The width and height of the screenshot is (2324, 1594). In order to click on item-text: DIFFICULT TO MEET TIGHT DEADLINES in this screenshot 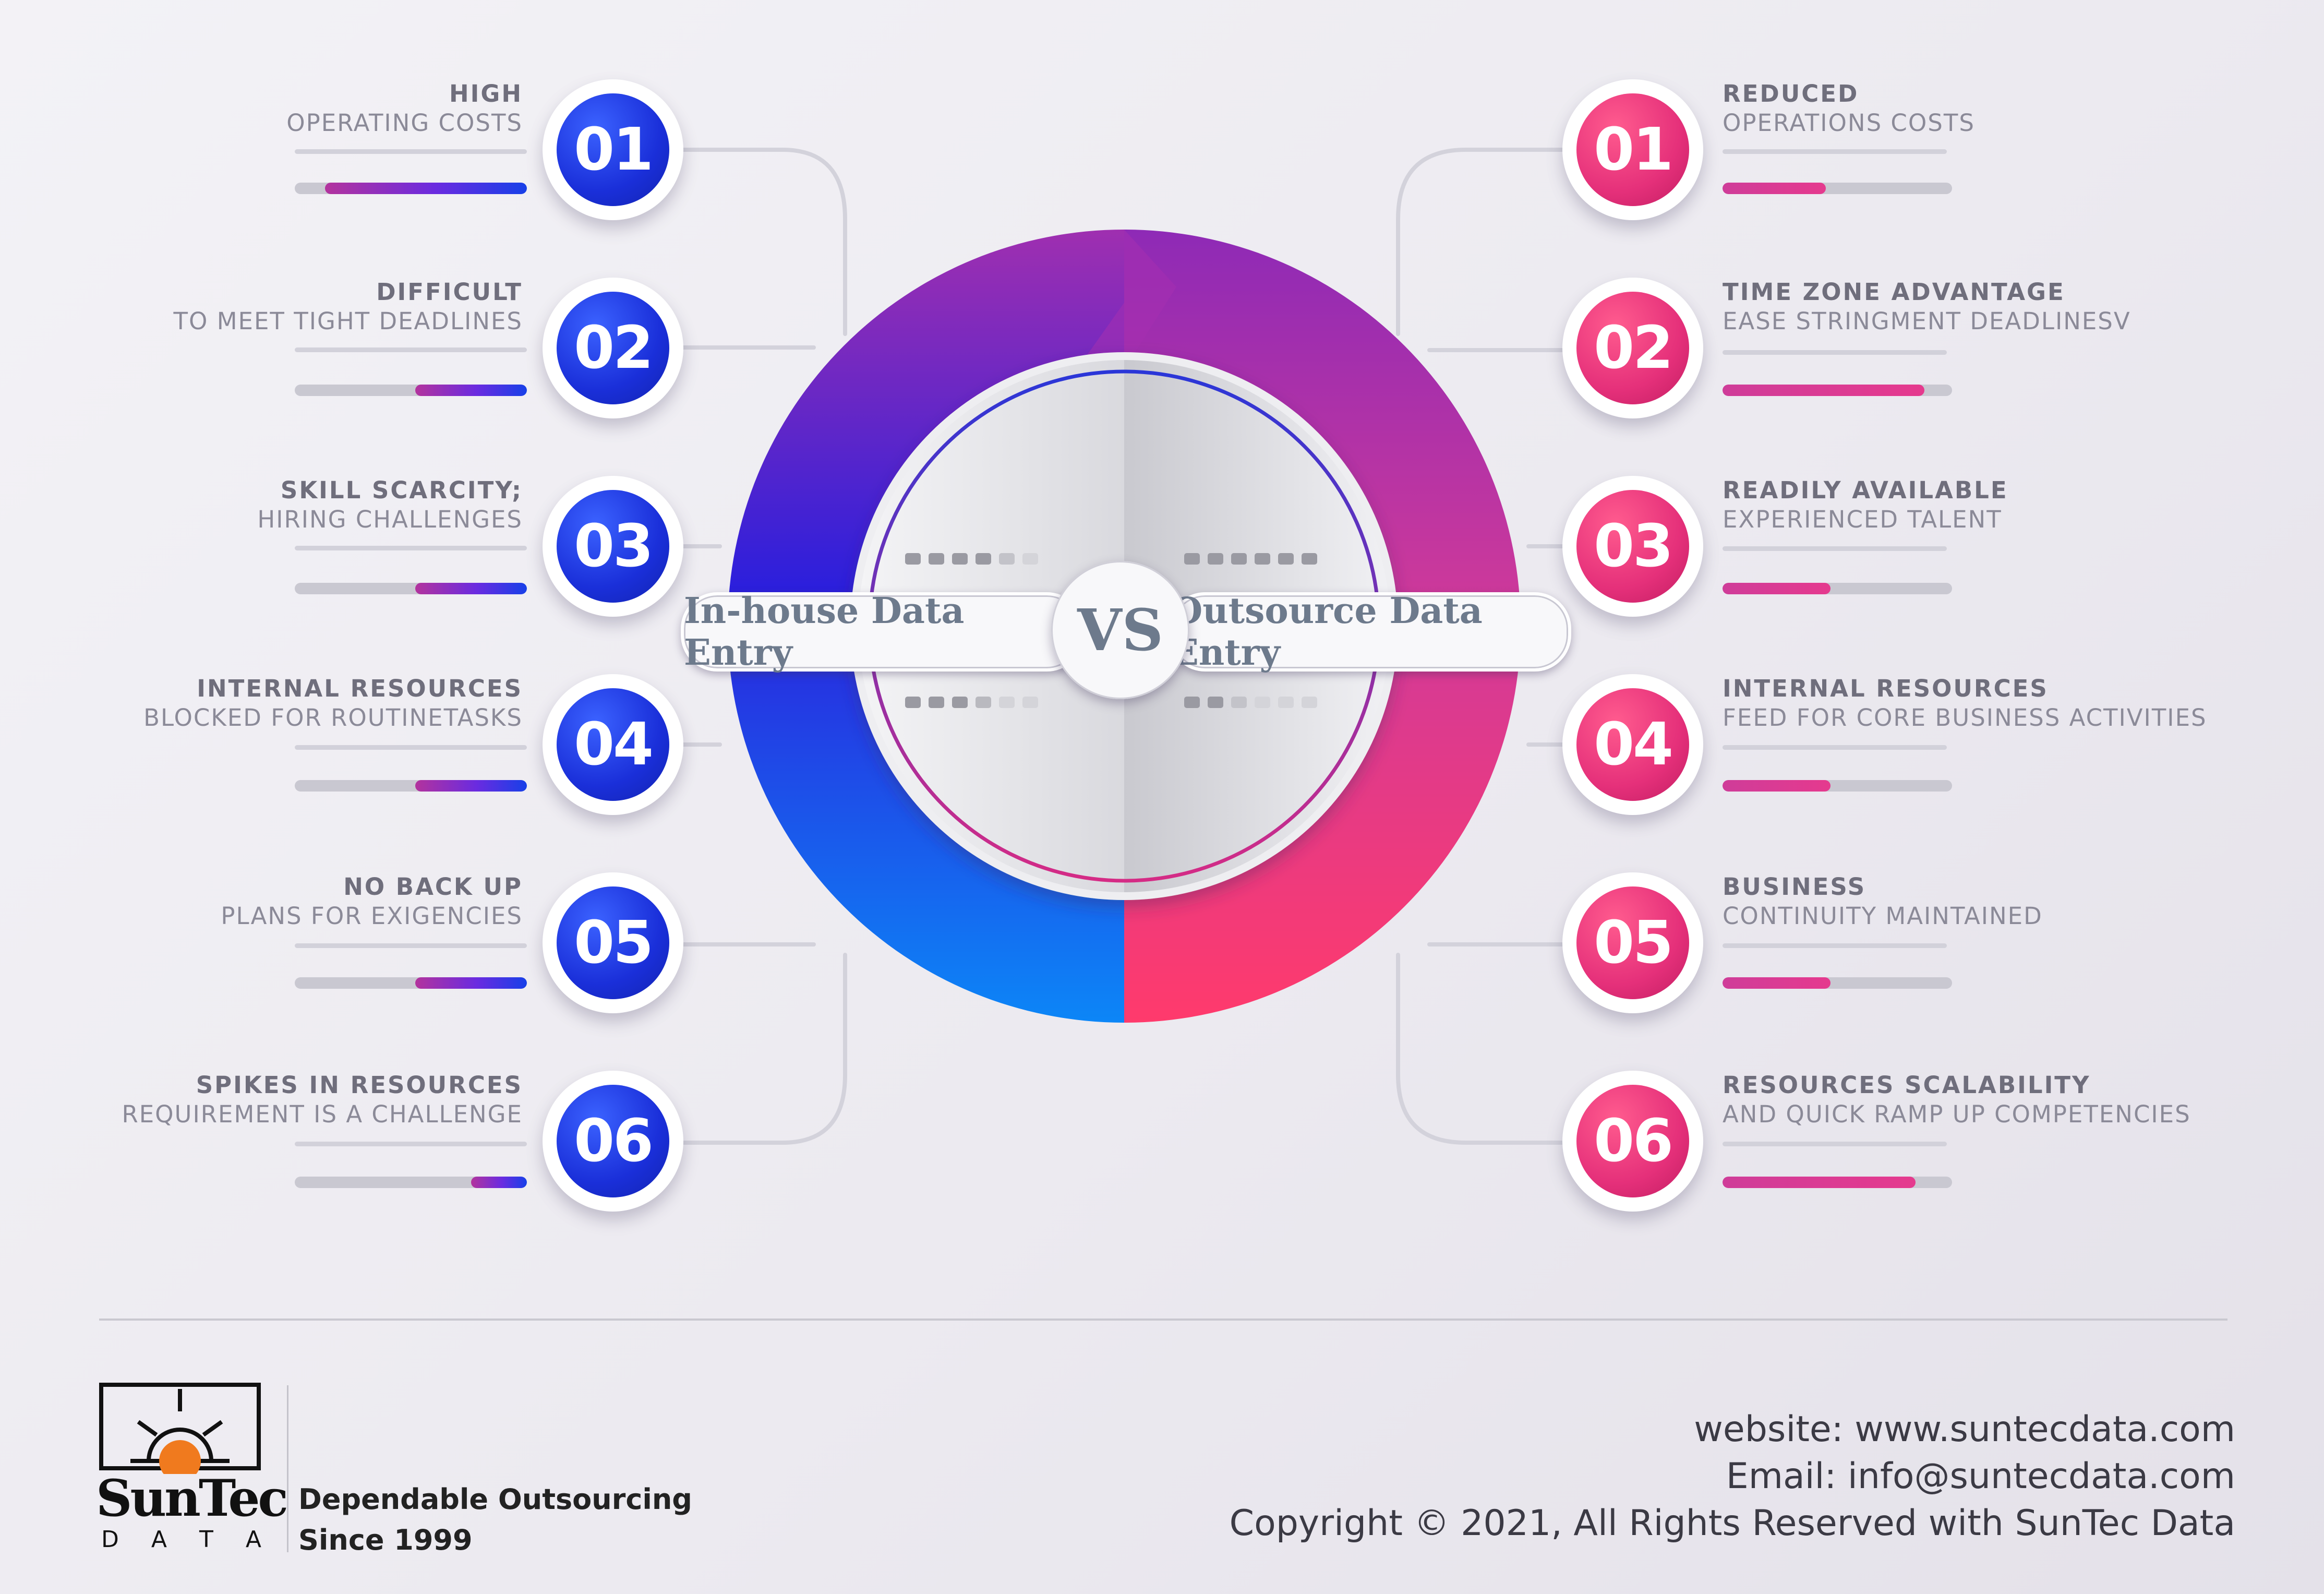, I will do `click(262, 307)`.